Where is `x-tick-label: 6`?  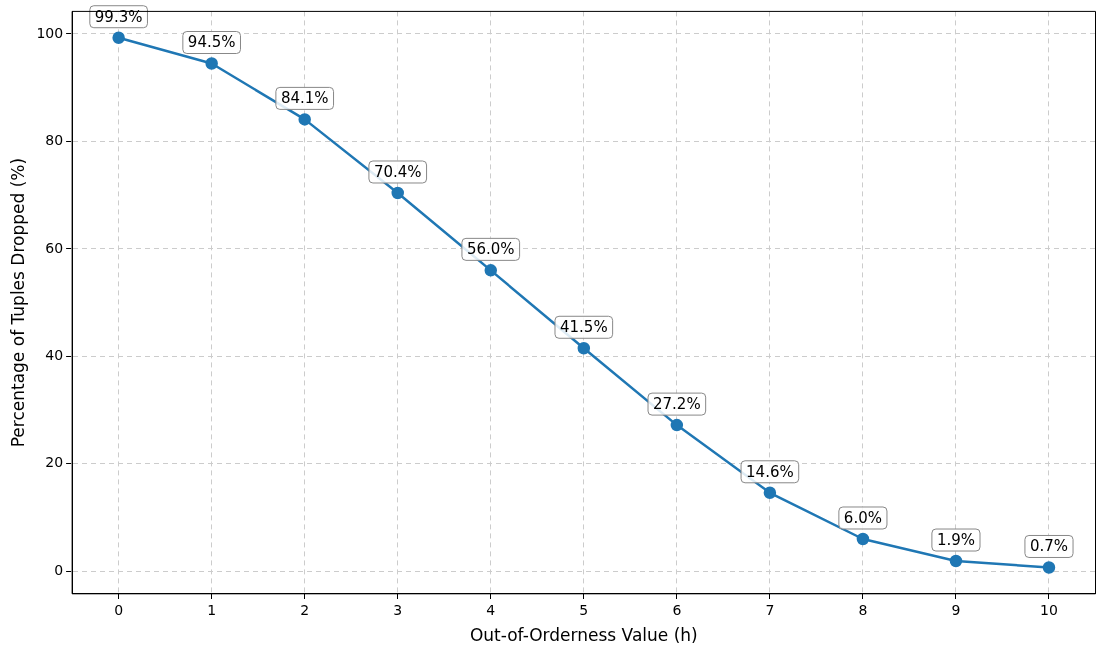 x-tick-label: 6 is located at coordinates (677, 609).